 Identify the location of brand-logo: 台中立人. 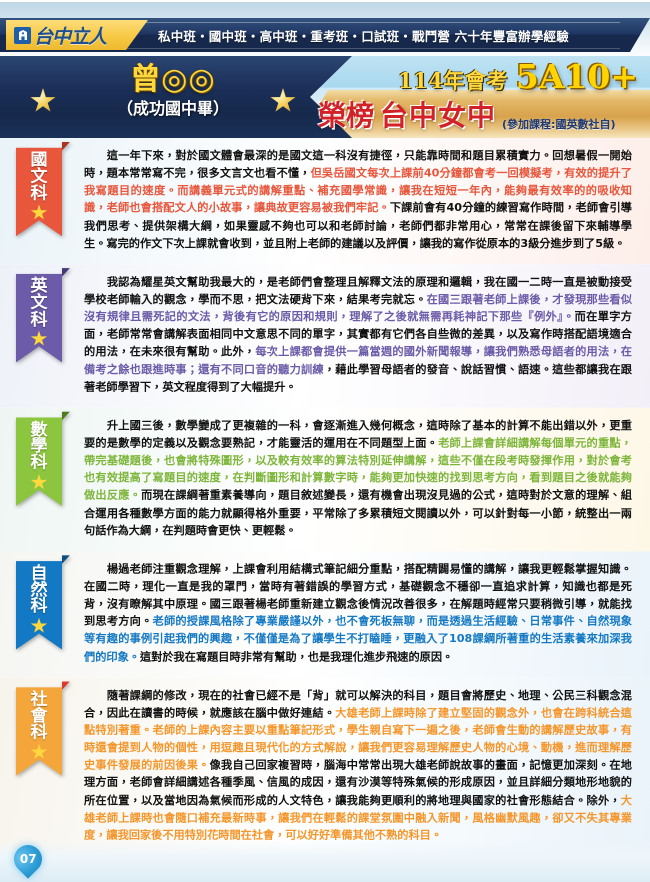
(77, 35).